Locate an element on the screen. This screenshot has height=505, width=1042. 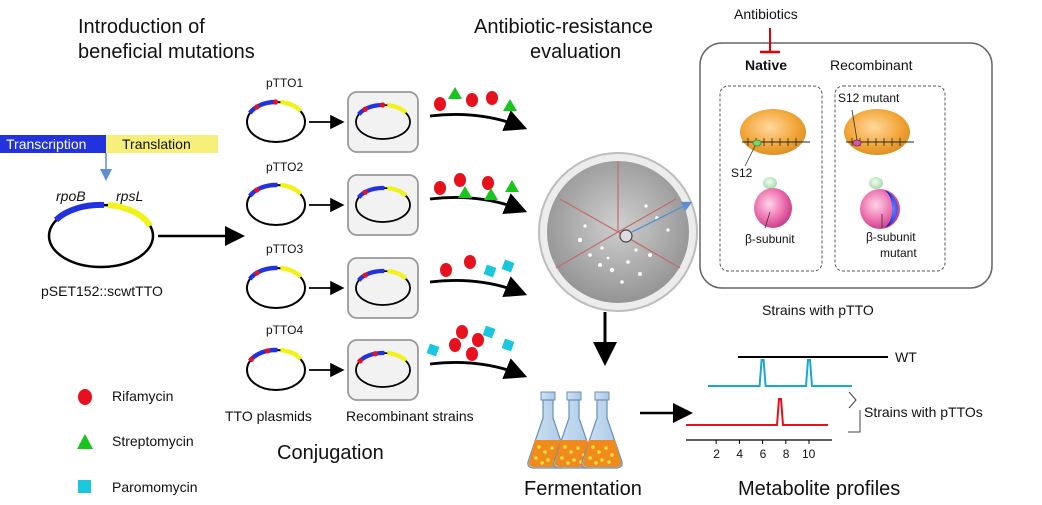
recombinant-strains-label: Recombinant strains is located at coordinates (410, 416).